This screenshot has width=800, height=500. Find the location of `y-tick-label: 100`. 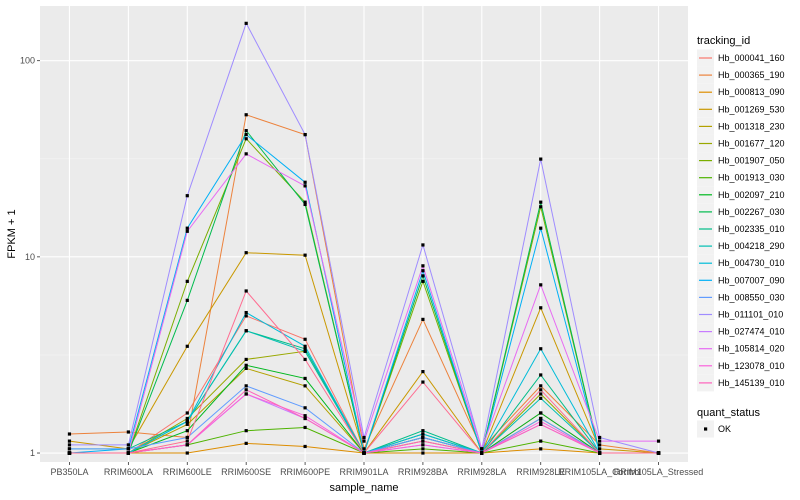

y-tick-label: 100 is located at coordinates (27, 61).